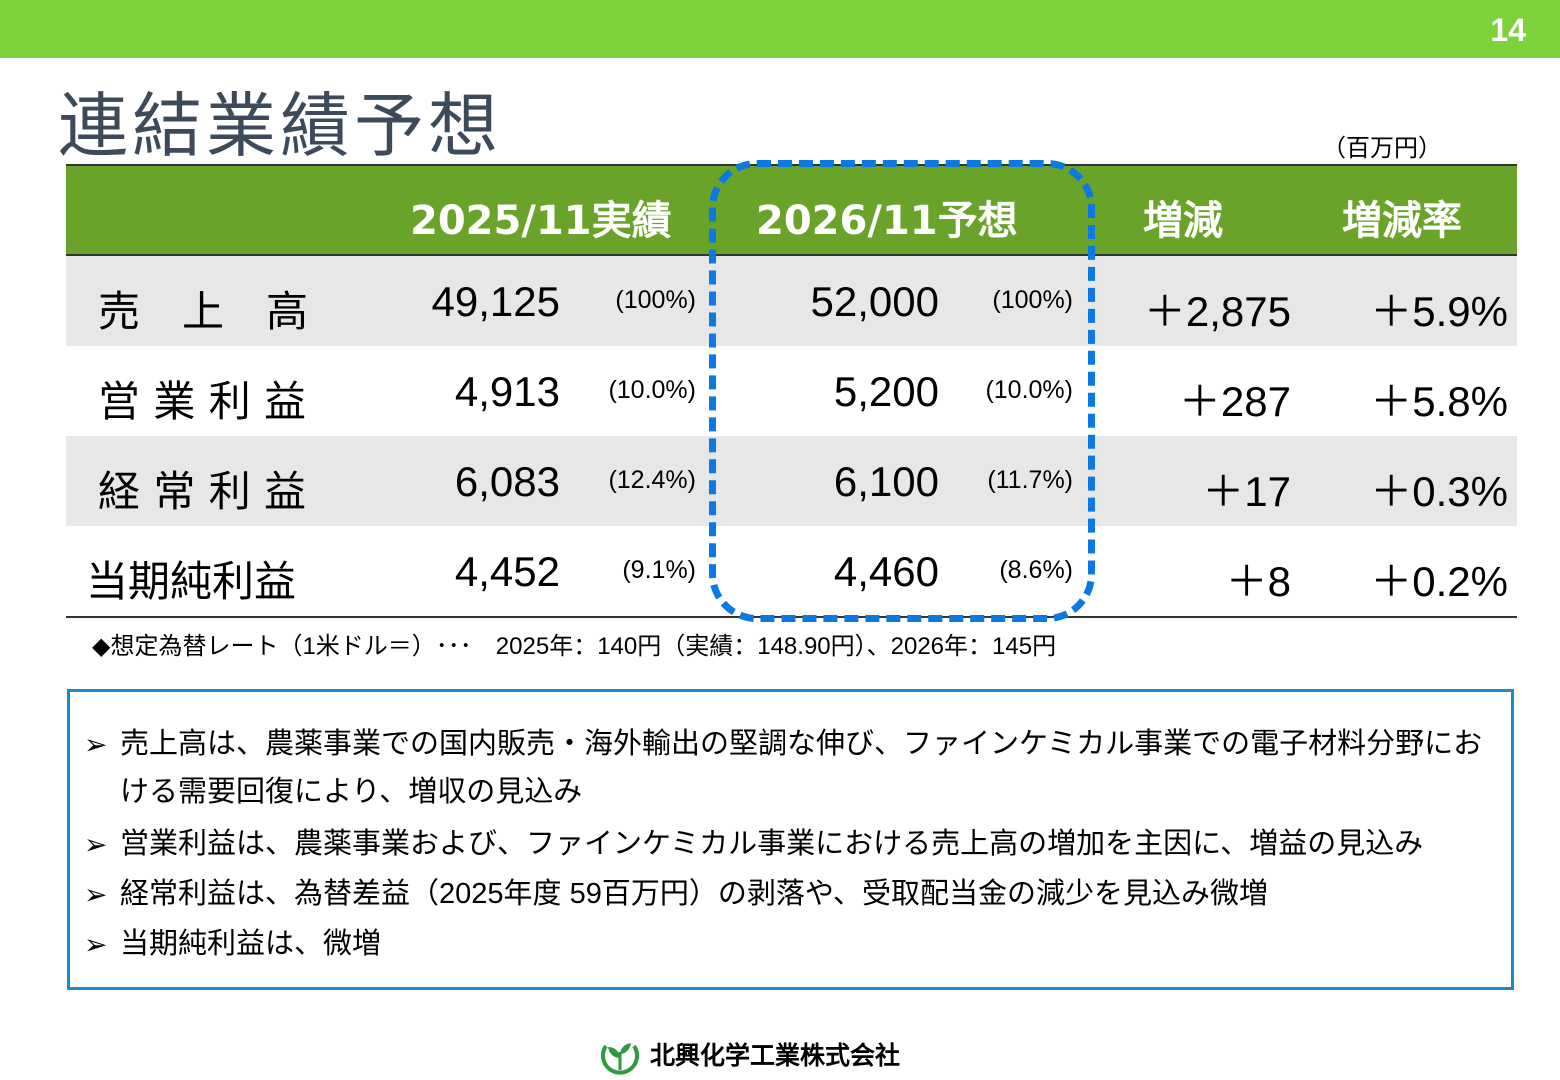 This screenshot has width=1560, height=1080. Describe the element at coordinates (886, 481) in the screenshot. I see `forecast-value: 6,100` at that location.